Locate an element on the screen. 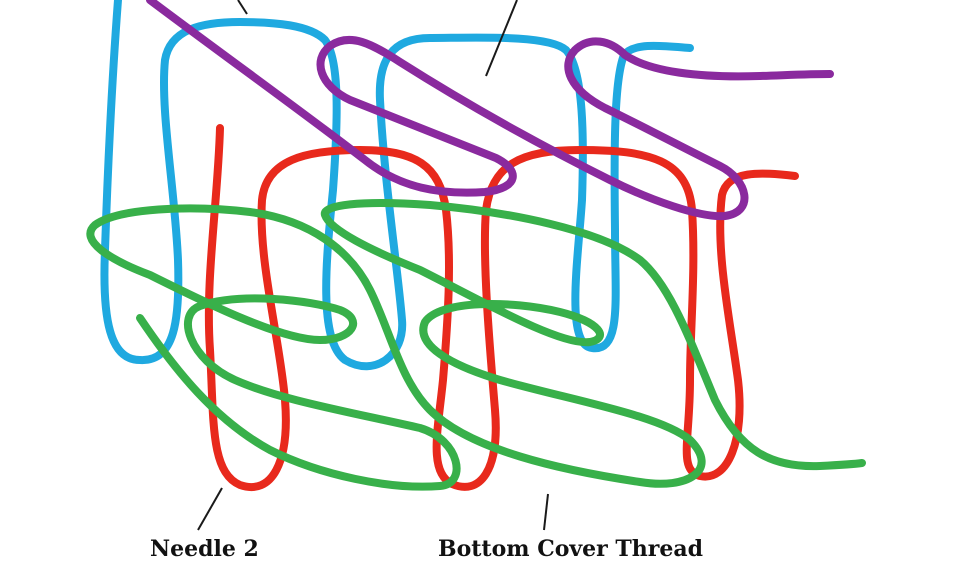  needle-2-label: Needle 2 is located at coordinates (204, 549).